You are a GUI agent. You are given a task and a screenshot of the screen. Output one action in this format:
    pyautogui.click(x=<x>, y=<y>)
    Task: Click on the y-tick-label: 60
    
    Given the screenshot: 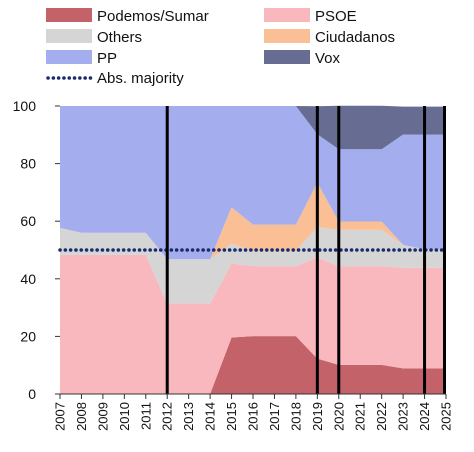 What is the action you would take?
    pyautogui.click(x=28, y=221)
    